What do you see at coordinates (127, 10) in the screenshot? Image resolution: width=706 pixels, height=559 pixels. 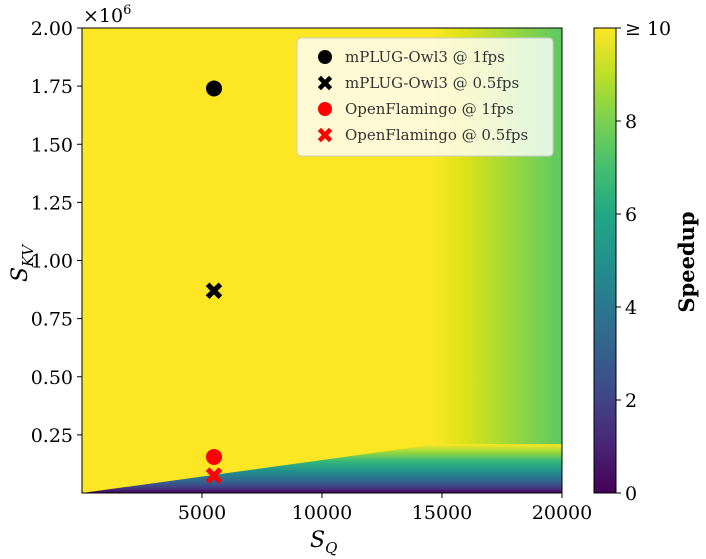 I see `y-scale-exponent: 6` at bounding box center [127, 10].